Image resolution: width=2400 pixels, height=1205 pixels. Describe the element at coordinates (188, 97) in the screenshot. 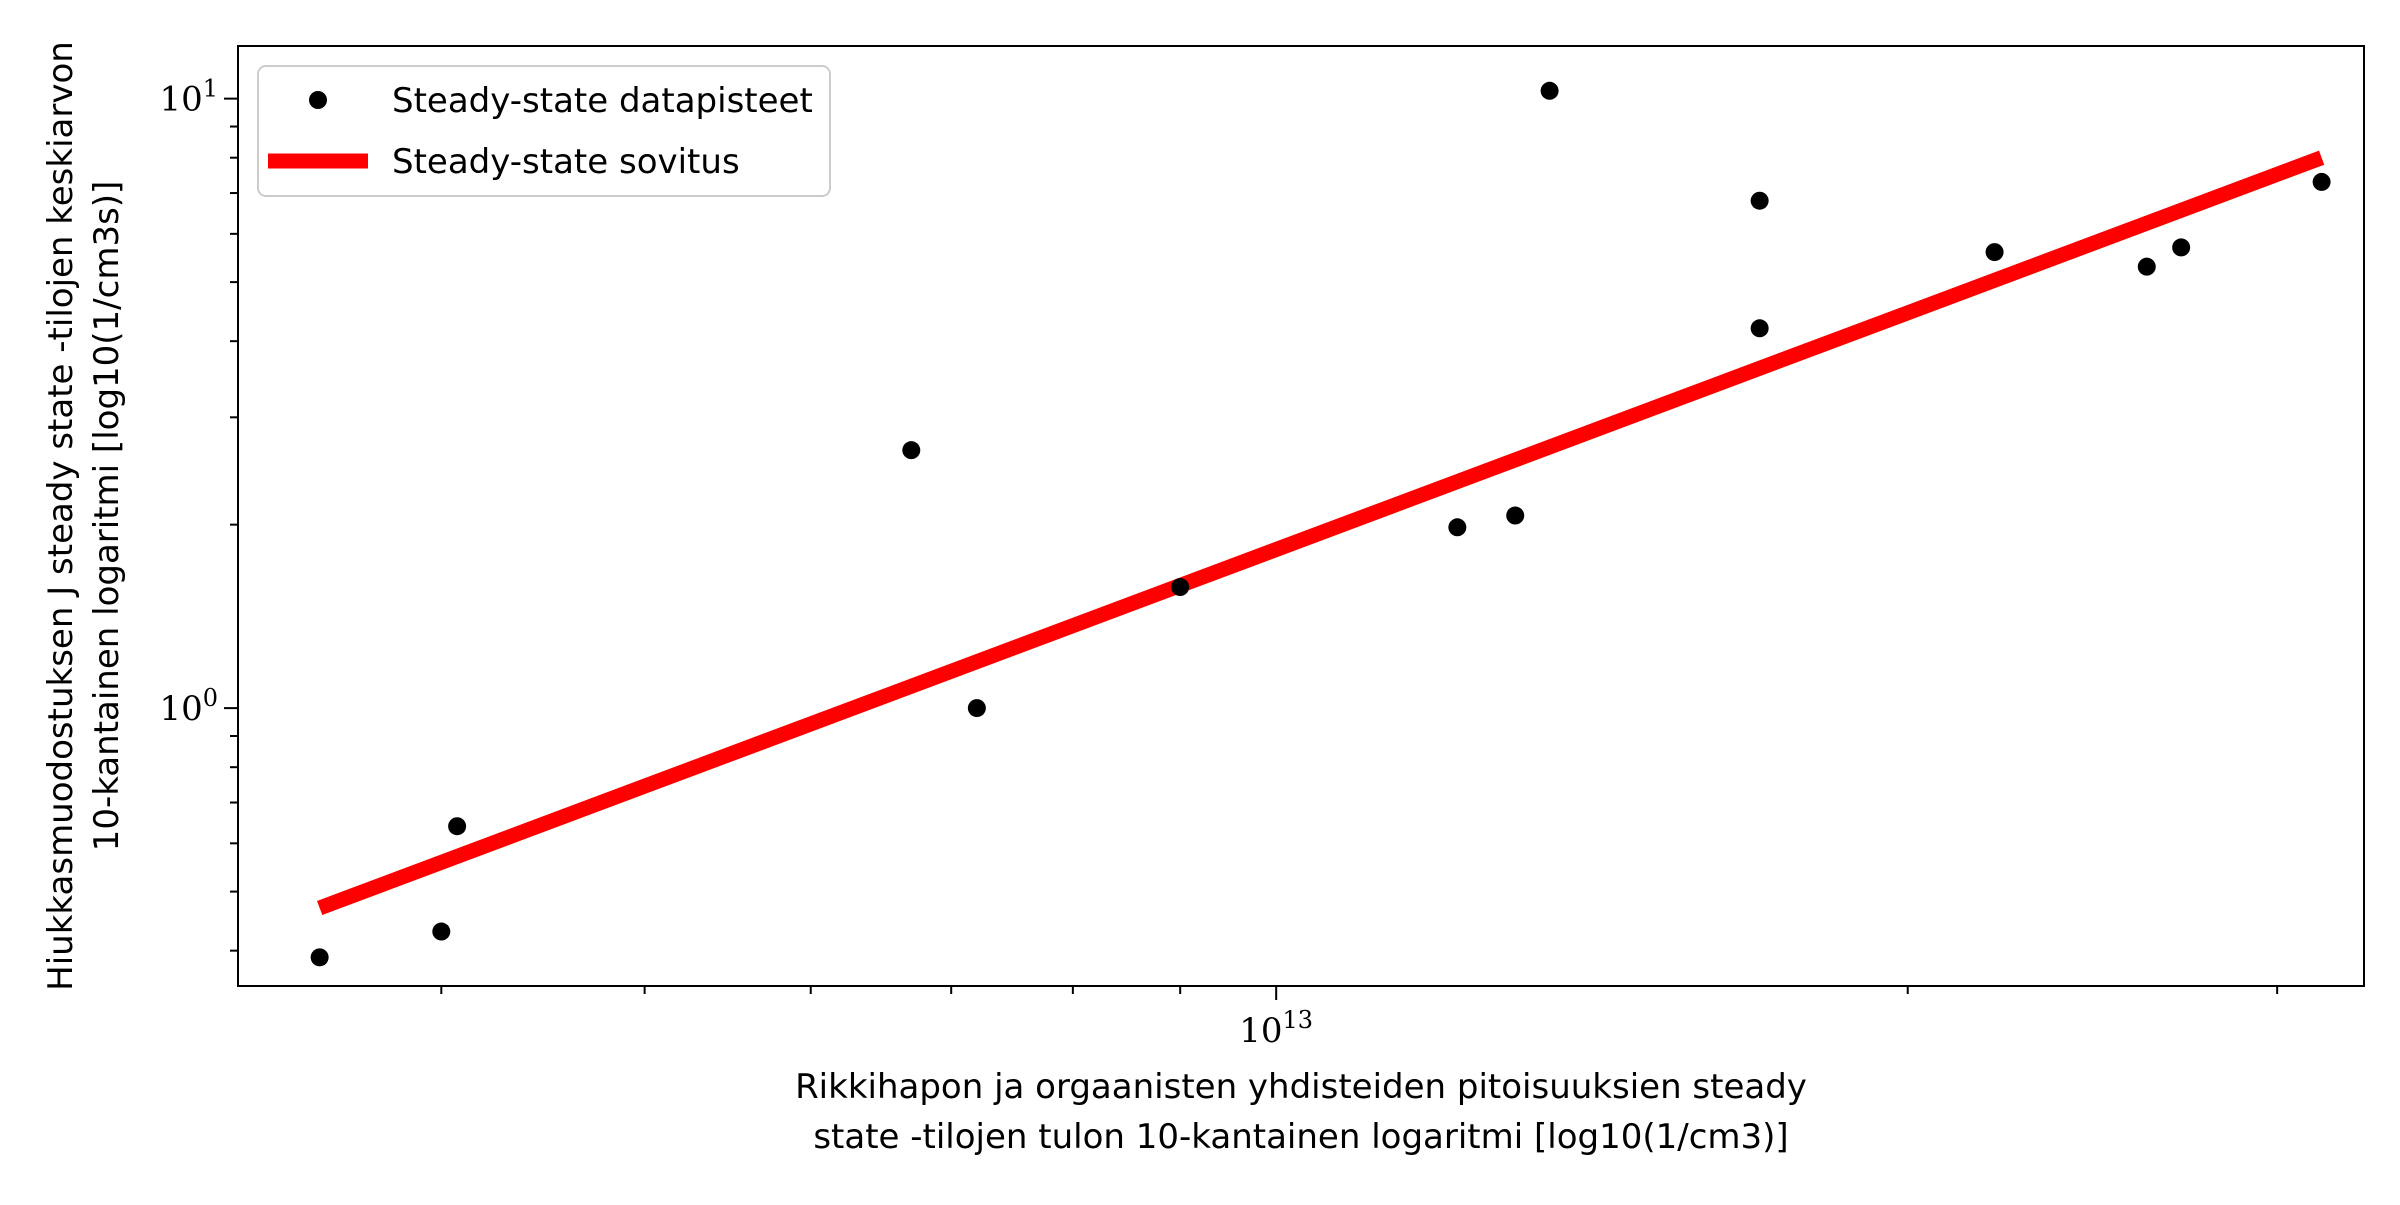

I see `y-tick-label: 10¹` at that location.